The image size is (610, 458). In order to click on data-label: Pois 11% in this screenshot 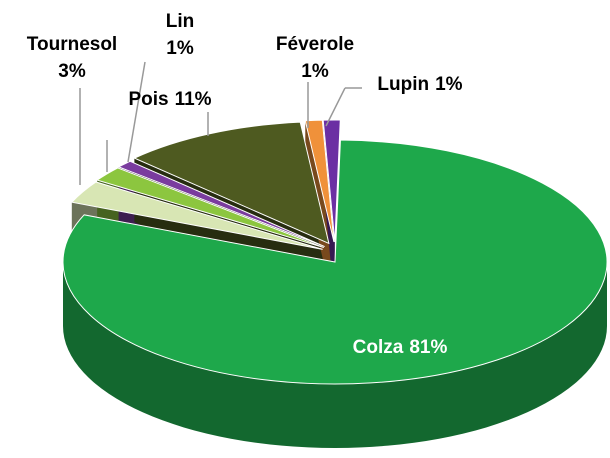, I will do `click(169, 99)`.